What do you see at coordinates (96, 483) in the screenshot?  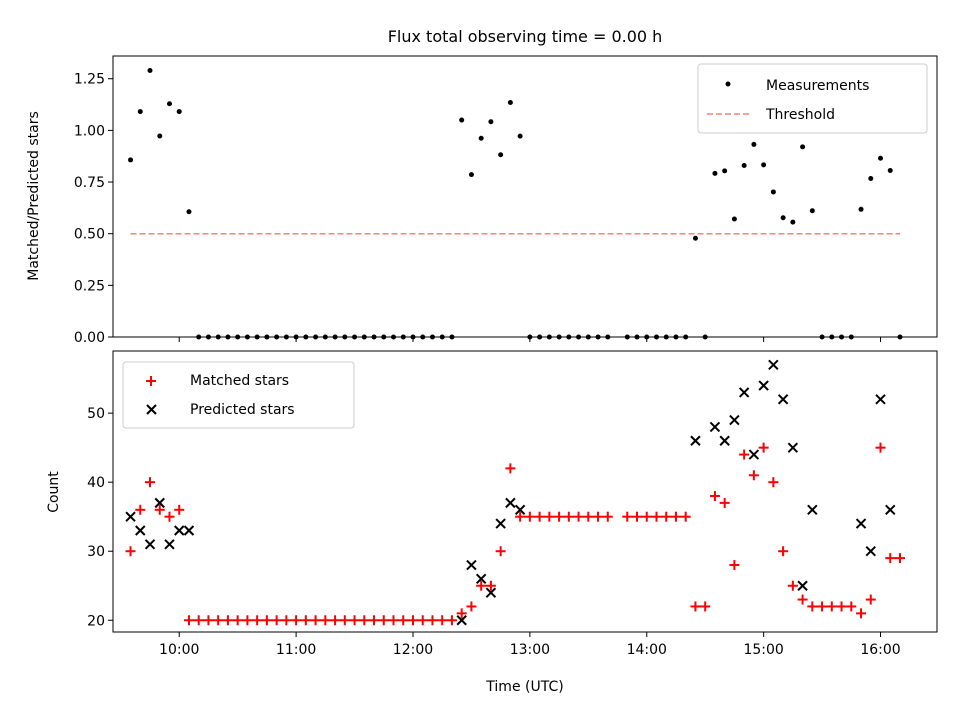 I see `bottom-y-tick-label: 40` at bounding box center [96, 483].